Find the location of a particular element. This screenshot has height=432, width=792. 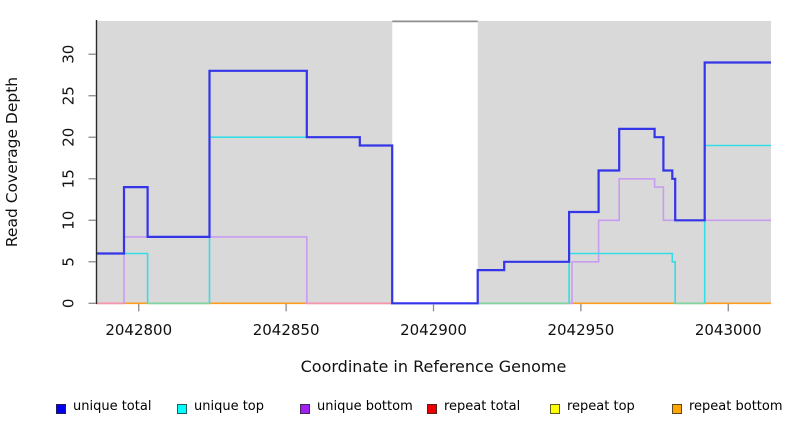

legend-label: unique top is located at coordinates (229, 406).